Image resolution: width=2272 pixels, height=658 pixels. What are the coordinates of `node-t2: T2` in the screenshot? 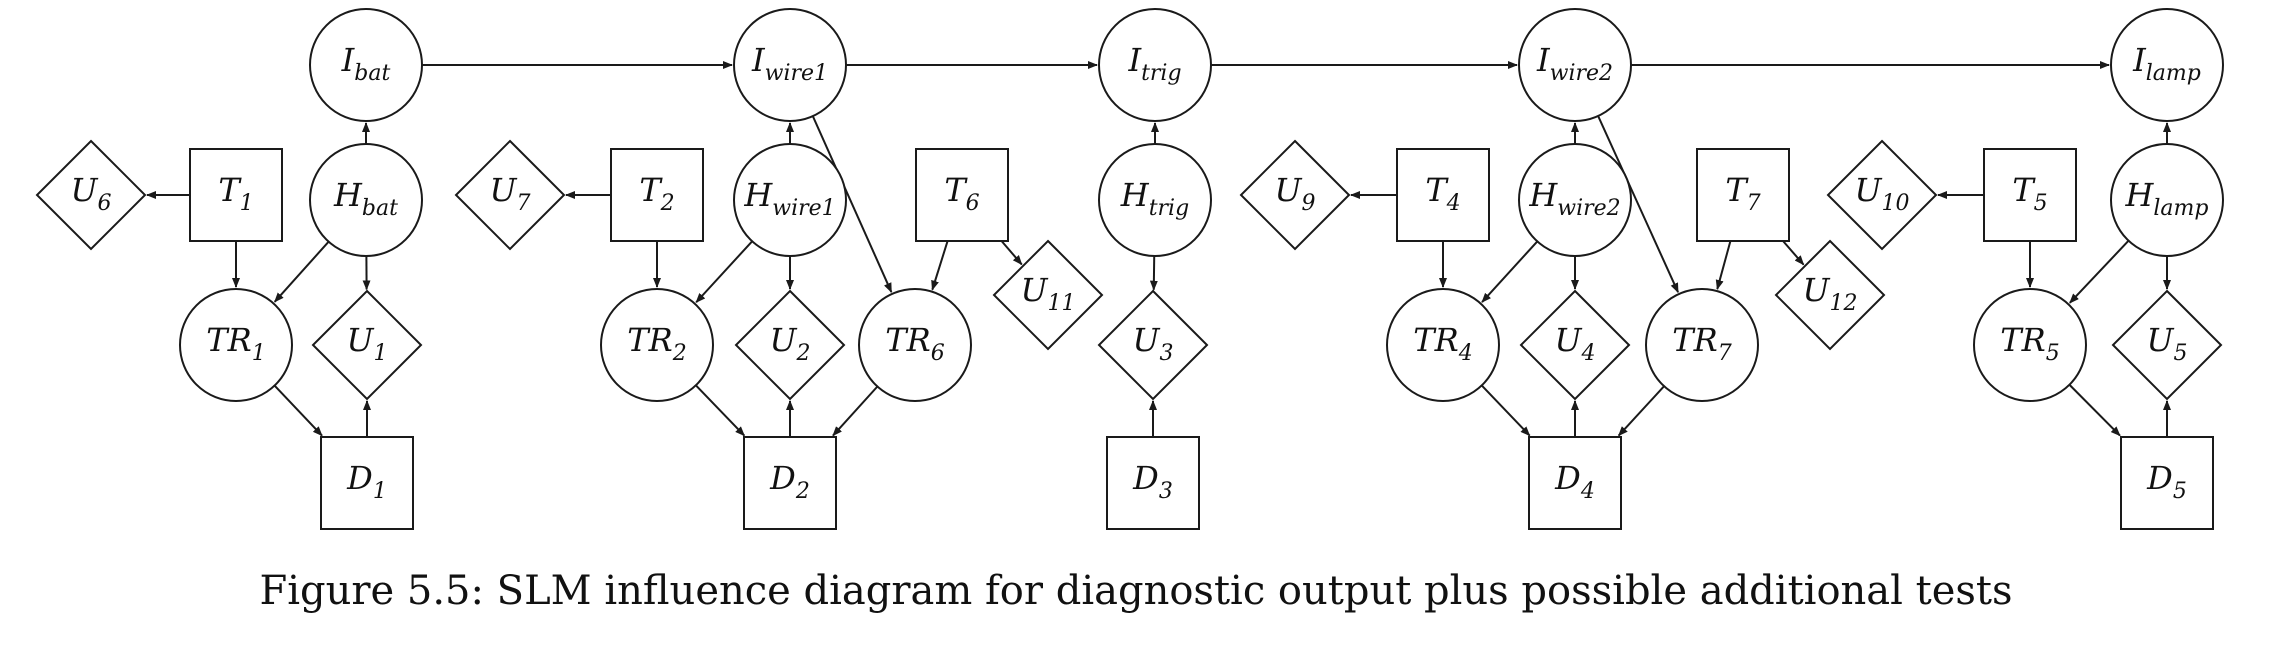 It's located at (657, 195).